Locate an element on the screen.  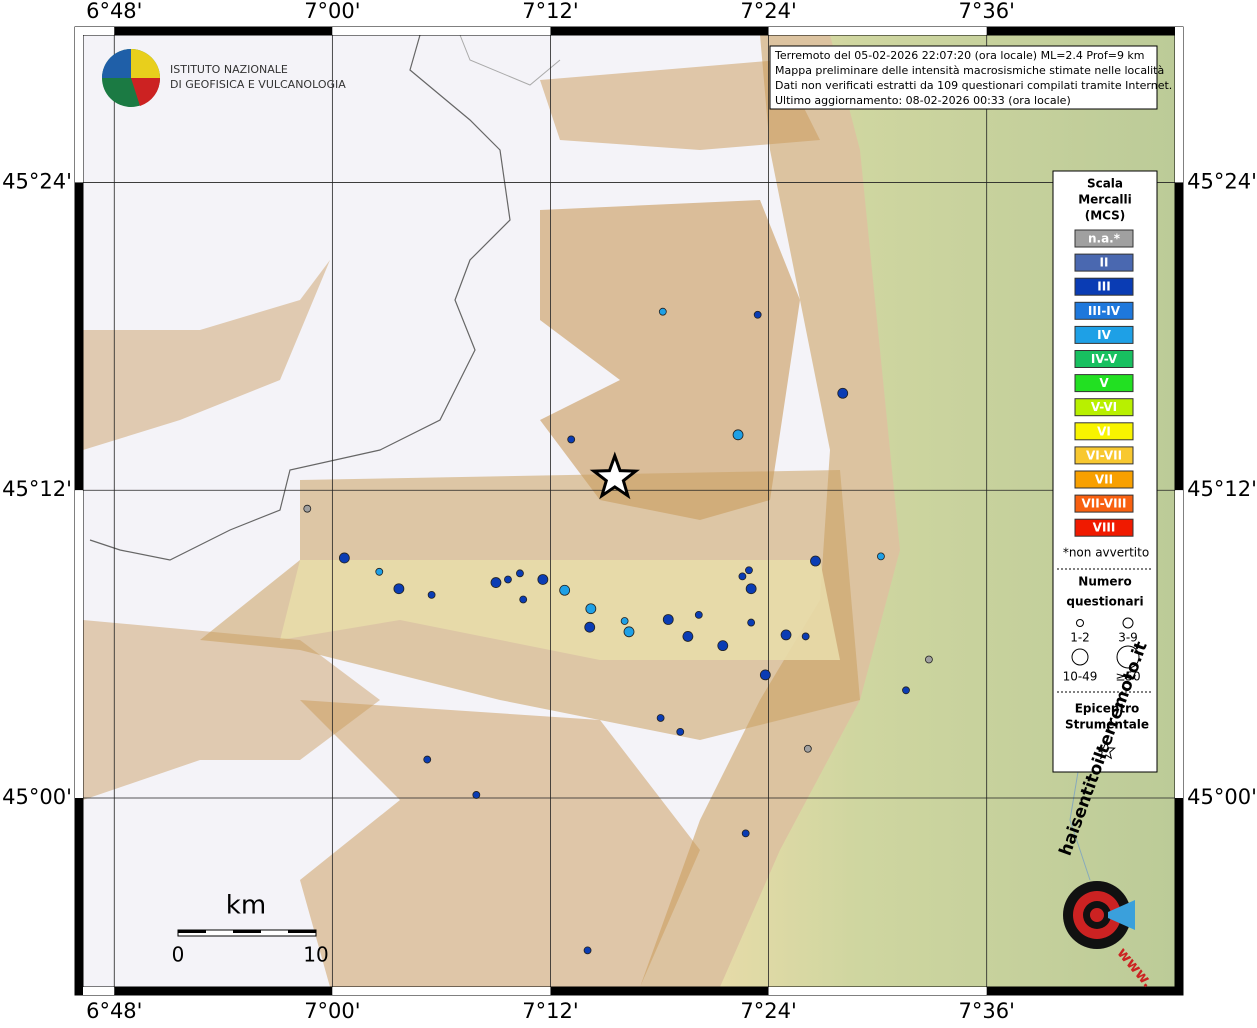
legend-label: VII is located at coordinates (1104, 480).